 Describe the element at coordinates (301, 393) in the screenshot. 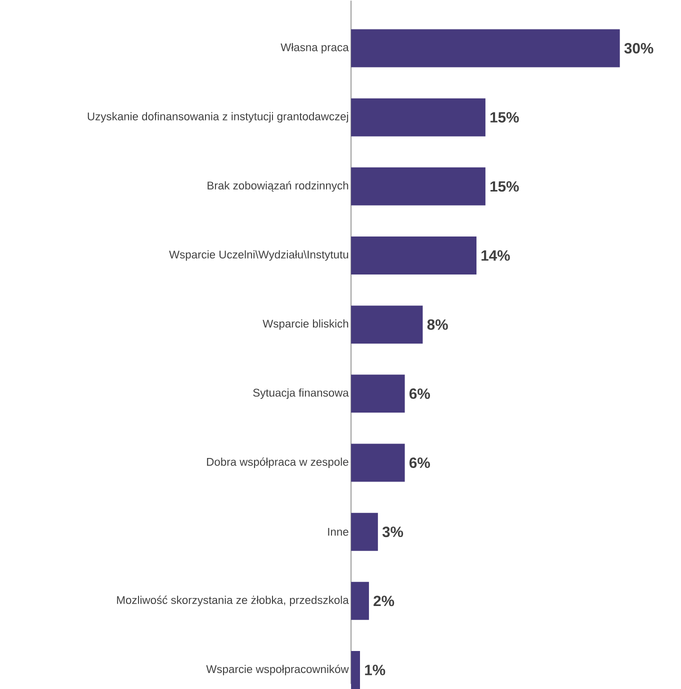

I see `y-tick-label: Sytuacja finansowa` at that location.